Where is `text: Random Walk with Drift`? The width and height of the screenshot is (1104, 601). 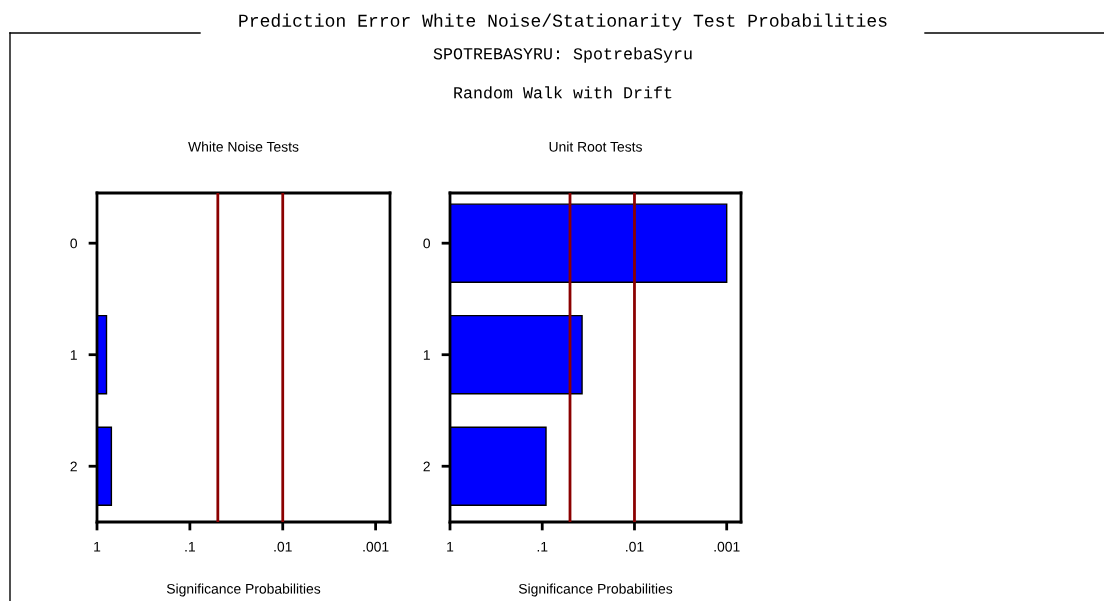 text: Random Walk with Drift is located at coordinates (563, 92).